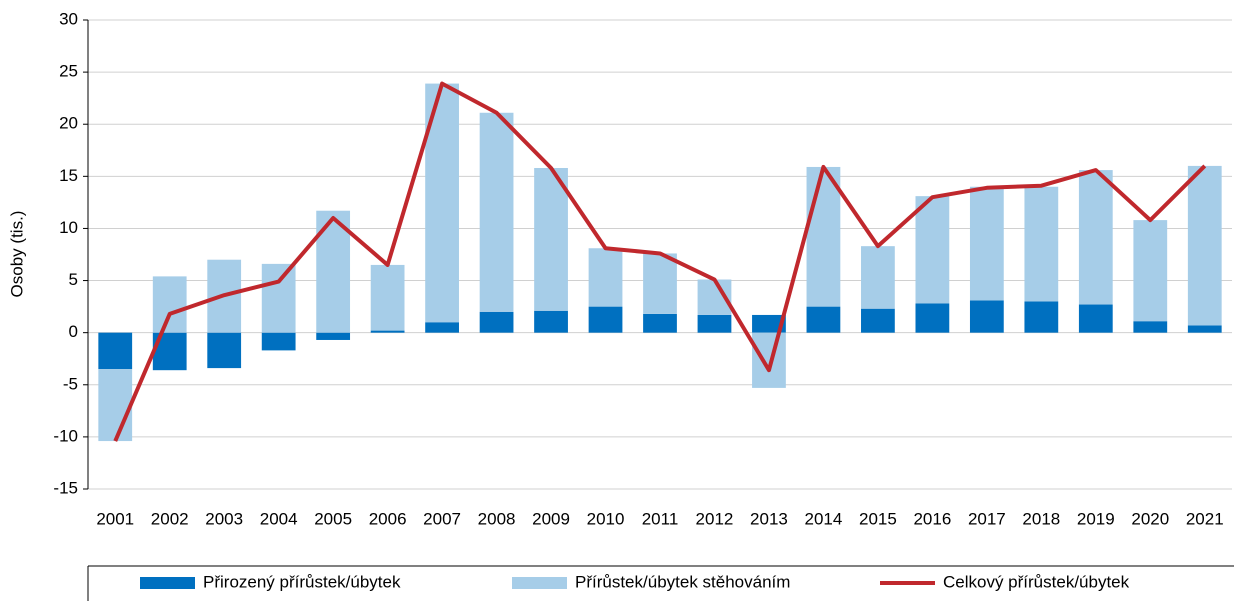 Image resolution: width=1234 pixels, height=601 pixels. What do you see at coordinates (65, 487) in the screenshot?
I see `y-tick-label: -15` at bounding box center [65, 487].